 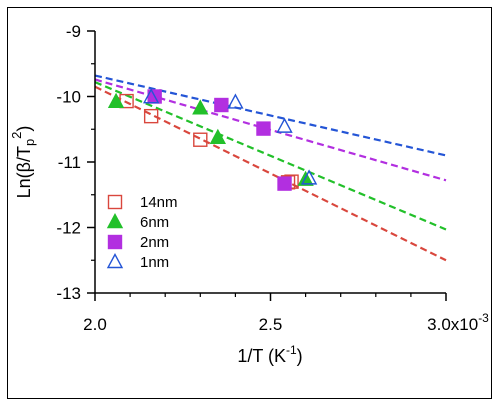 I want to click on x-axis-label: 1/T (K-1), so click(x=269, y=354).